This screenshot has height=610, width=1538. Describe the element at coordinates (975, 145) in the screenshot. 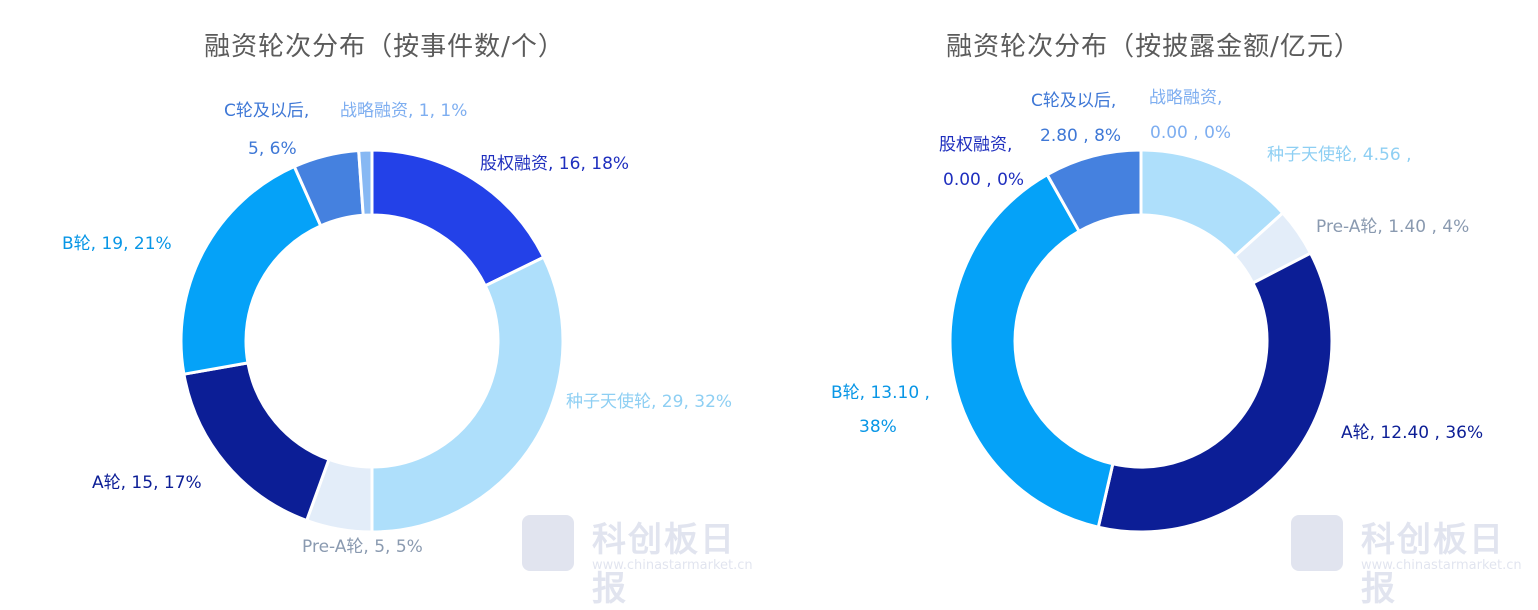

I see `data-label-股权融资-line1: 股权融资,` at that location.